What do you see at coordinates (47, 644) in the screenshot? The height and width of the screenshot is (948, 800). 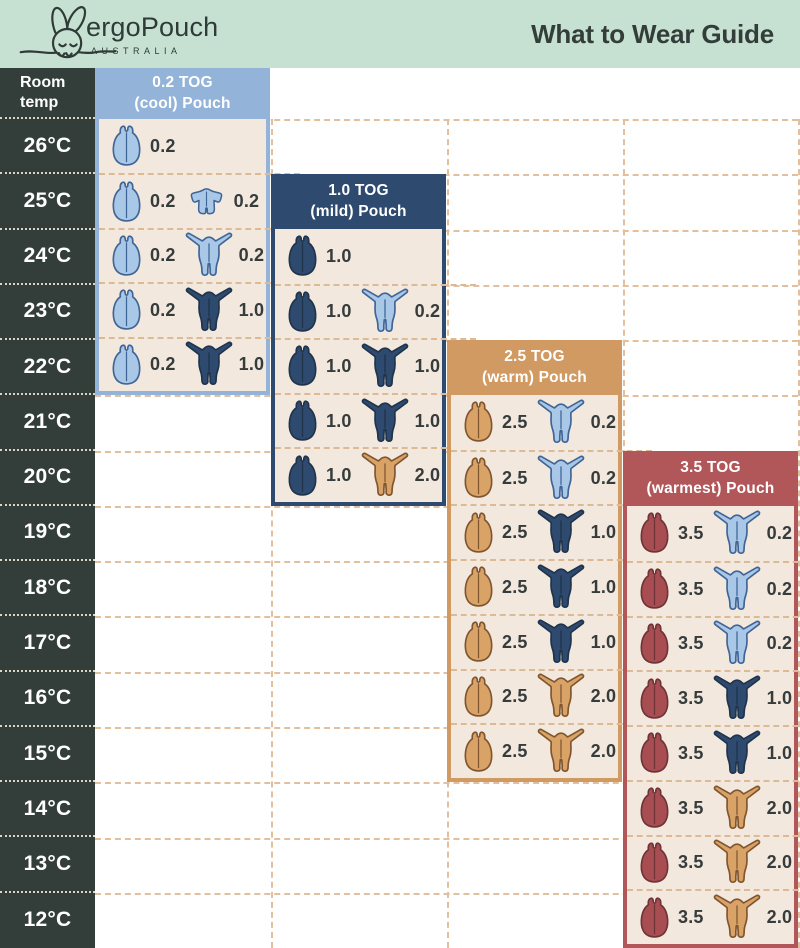 I see `temp-cell: 17°C` at bounding box center [47, 644].